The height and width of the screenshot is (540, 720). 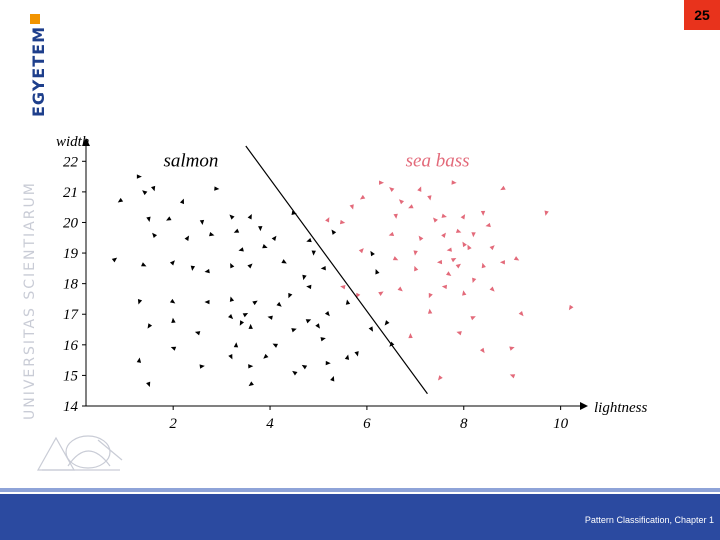 What do you see at coordinates (71, 223) in the screenshot?
I see `y-tick-label: 20` at bounding box center [71, 223].